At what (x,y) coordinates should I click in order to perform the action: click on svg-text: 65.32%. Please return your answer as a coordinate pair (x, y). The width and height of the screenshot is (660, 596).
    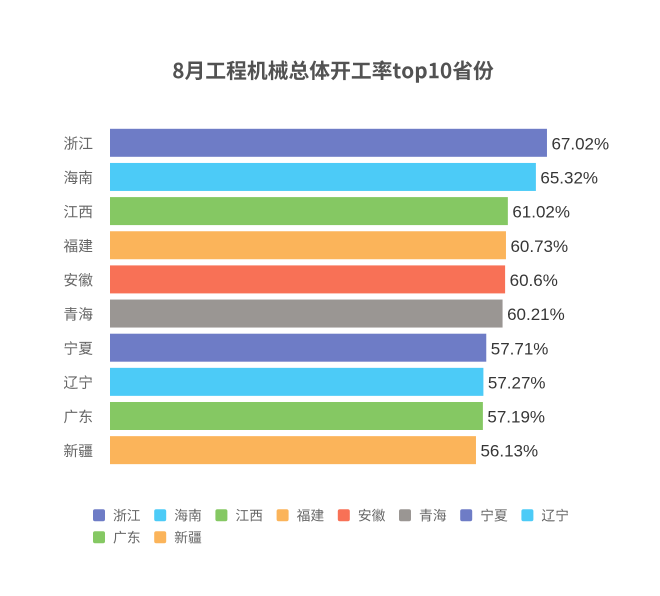
    Looking at the image, I should click on (569, 178).